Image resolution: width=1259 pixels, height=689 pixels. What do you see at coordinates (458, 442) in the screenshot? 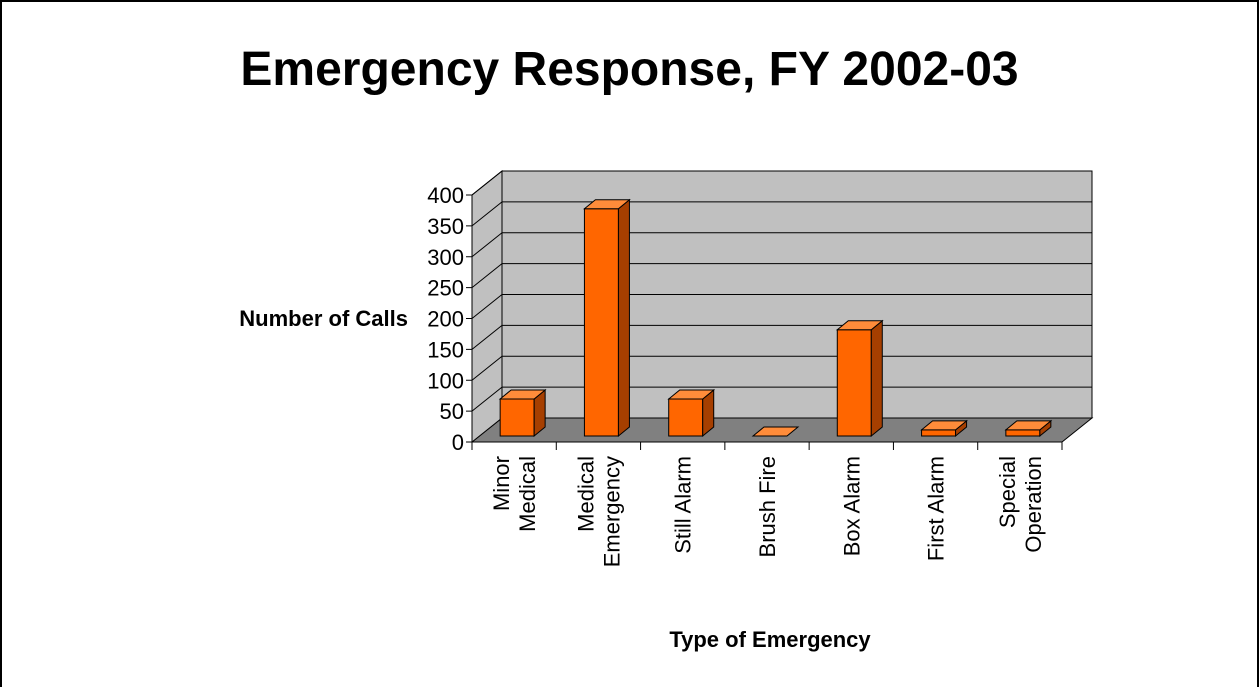
I see `y-tick-label: 0` at bounding box center [458, 442].